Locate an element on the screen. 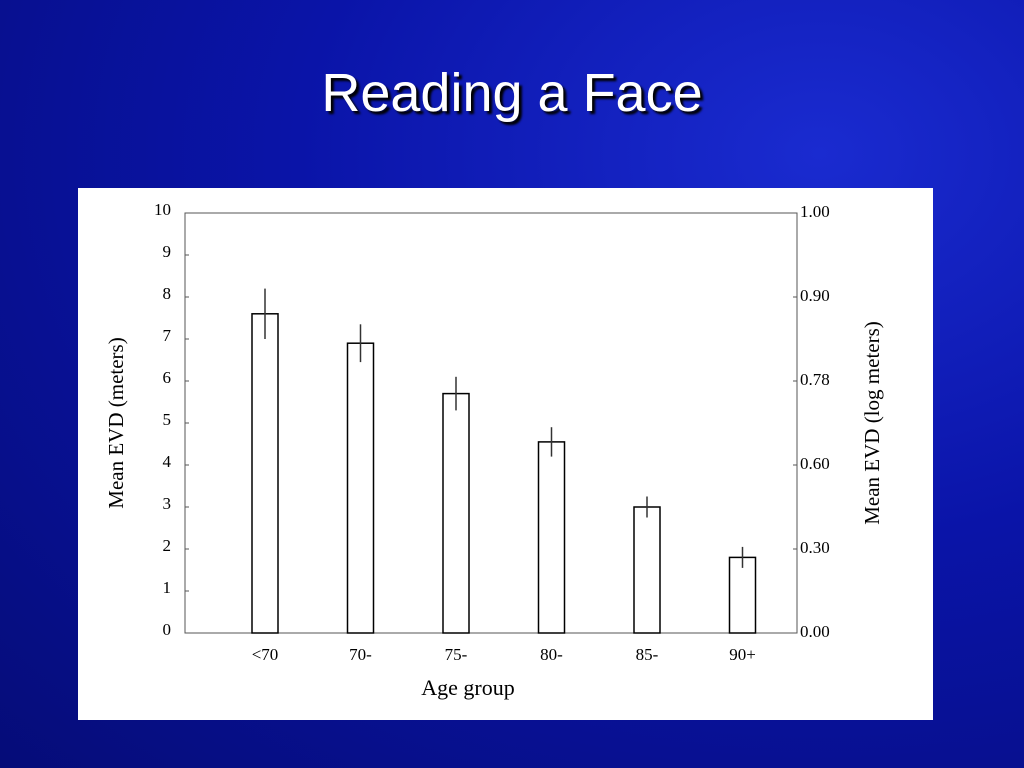 The width and height of the screenshot is (1024, 768). x-tick-label: <70 is located at coordinates (265, 654).